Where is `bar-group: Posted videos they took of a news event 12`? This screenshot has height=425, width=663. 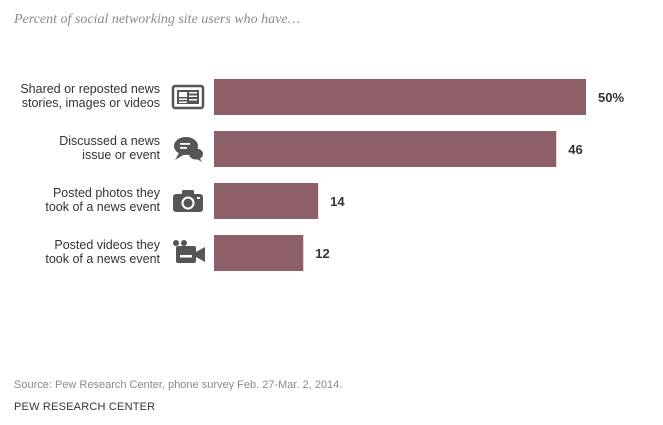
bar-group: Posted videos they took of a news event 12 is located at coordinates (187, 253).